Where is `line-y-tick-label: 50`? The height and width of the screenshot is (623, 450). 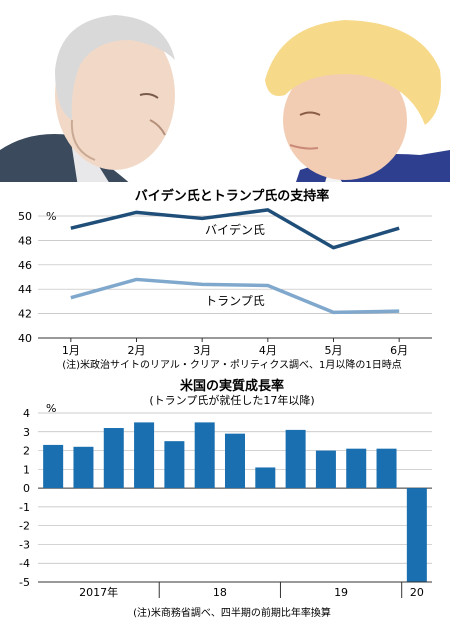
line-y-tick-label: 50 is located at coordinates (25, 216).